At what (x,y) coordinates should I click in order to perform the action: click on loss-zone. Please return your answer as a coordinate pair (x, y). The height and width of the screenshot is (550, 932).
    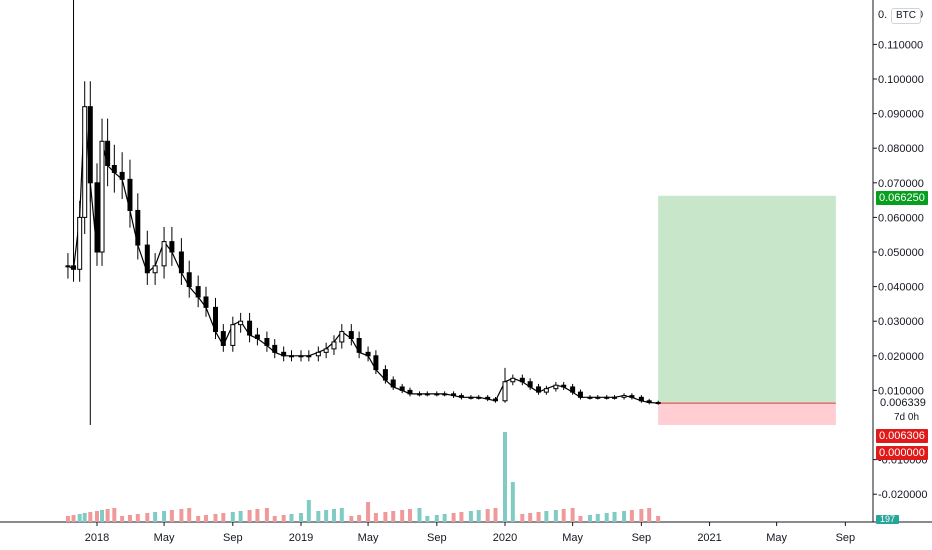
    Looking at the image, I should click on (747, 414).